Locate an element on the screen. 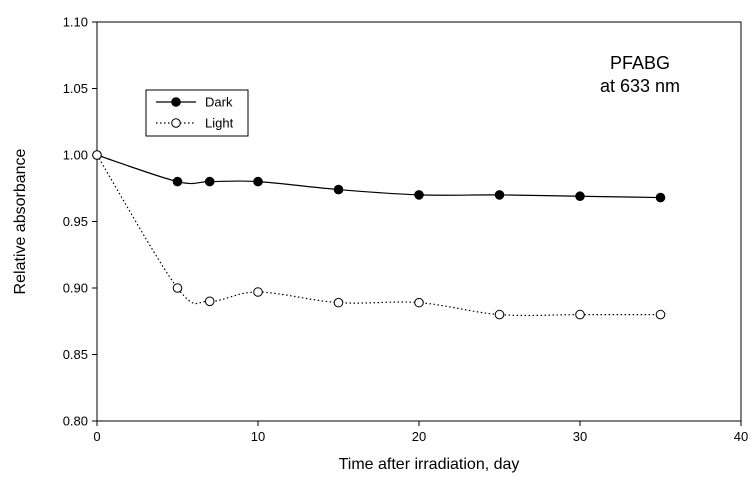 Image resolution: width=754 pixels, height=492 pixels. series-dark is located at coordinates (379, 176).